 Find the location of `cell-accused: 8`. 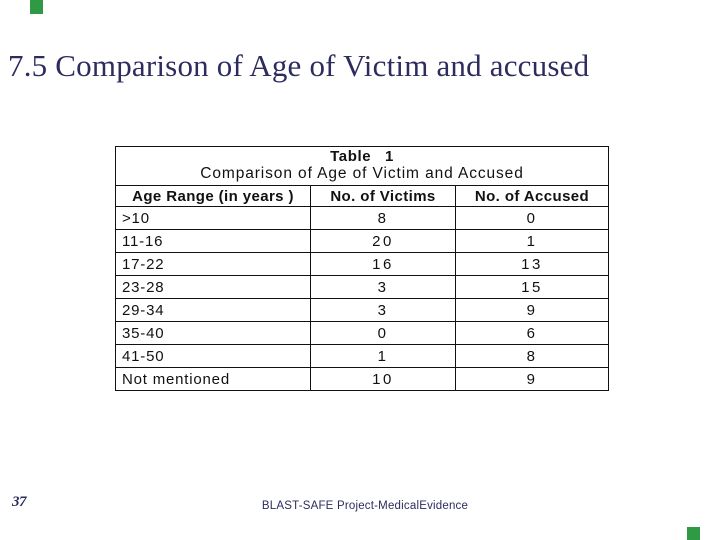

cell-accused: 8 is located at coordinates (532, 356).